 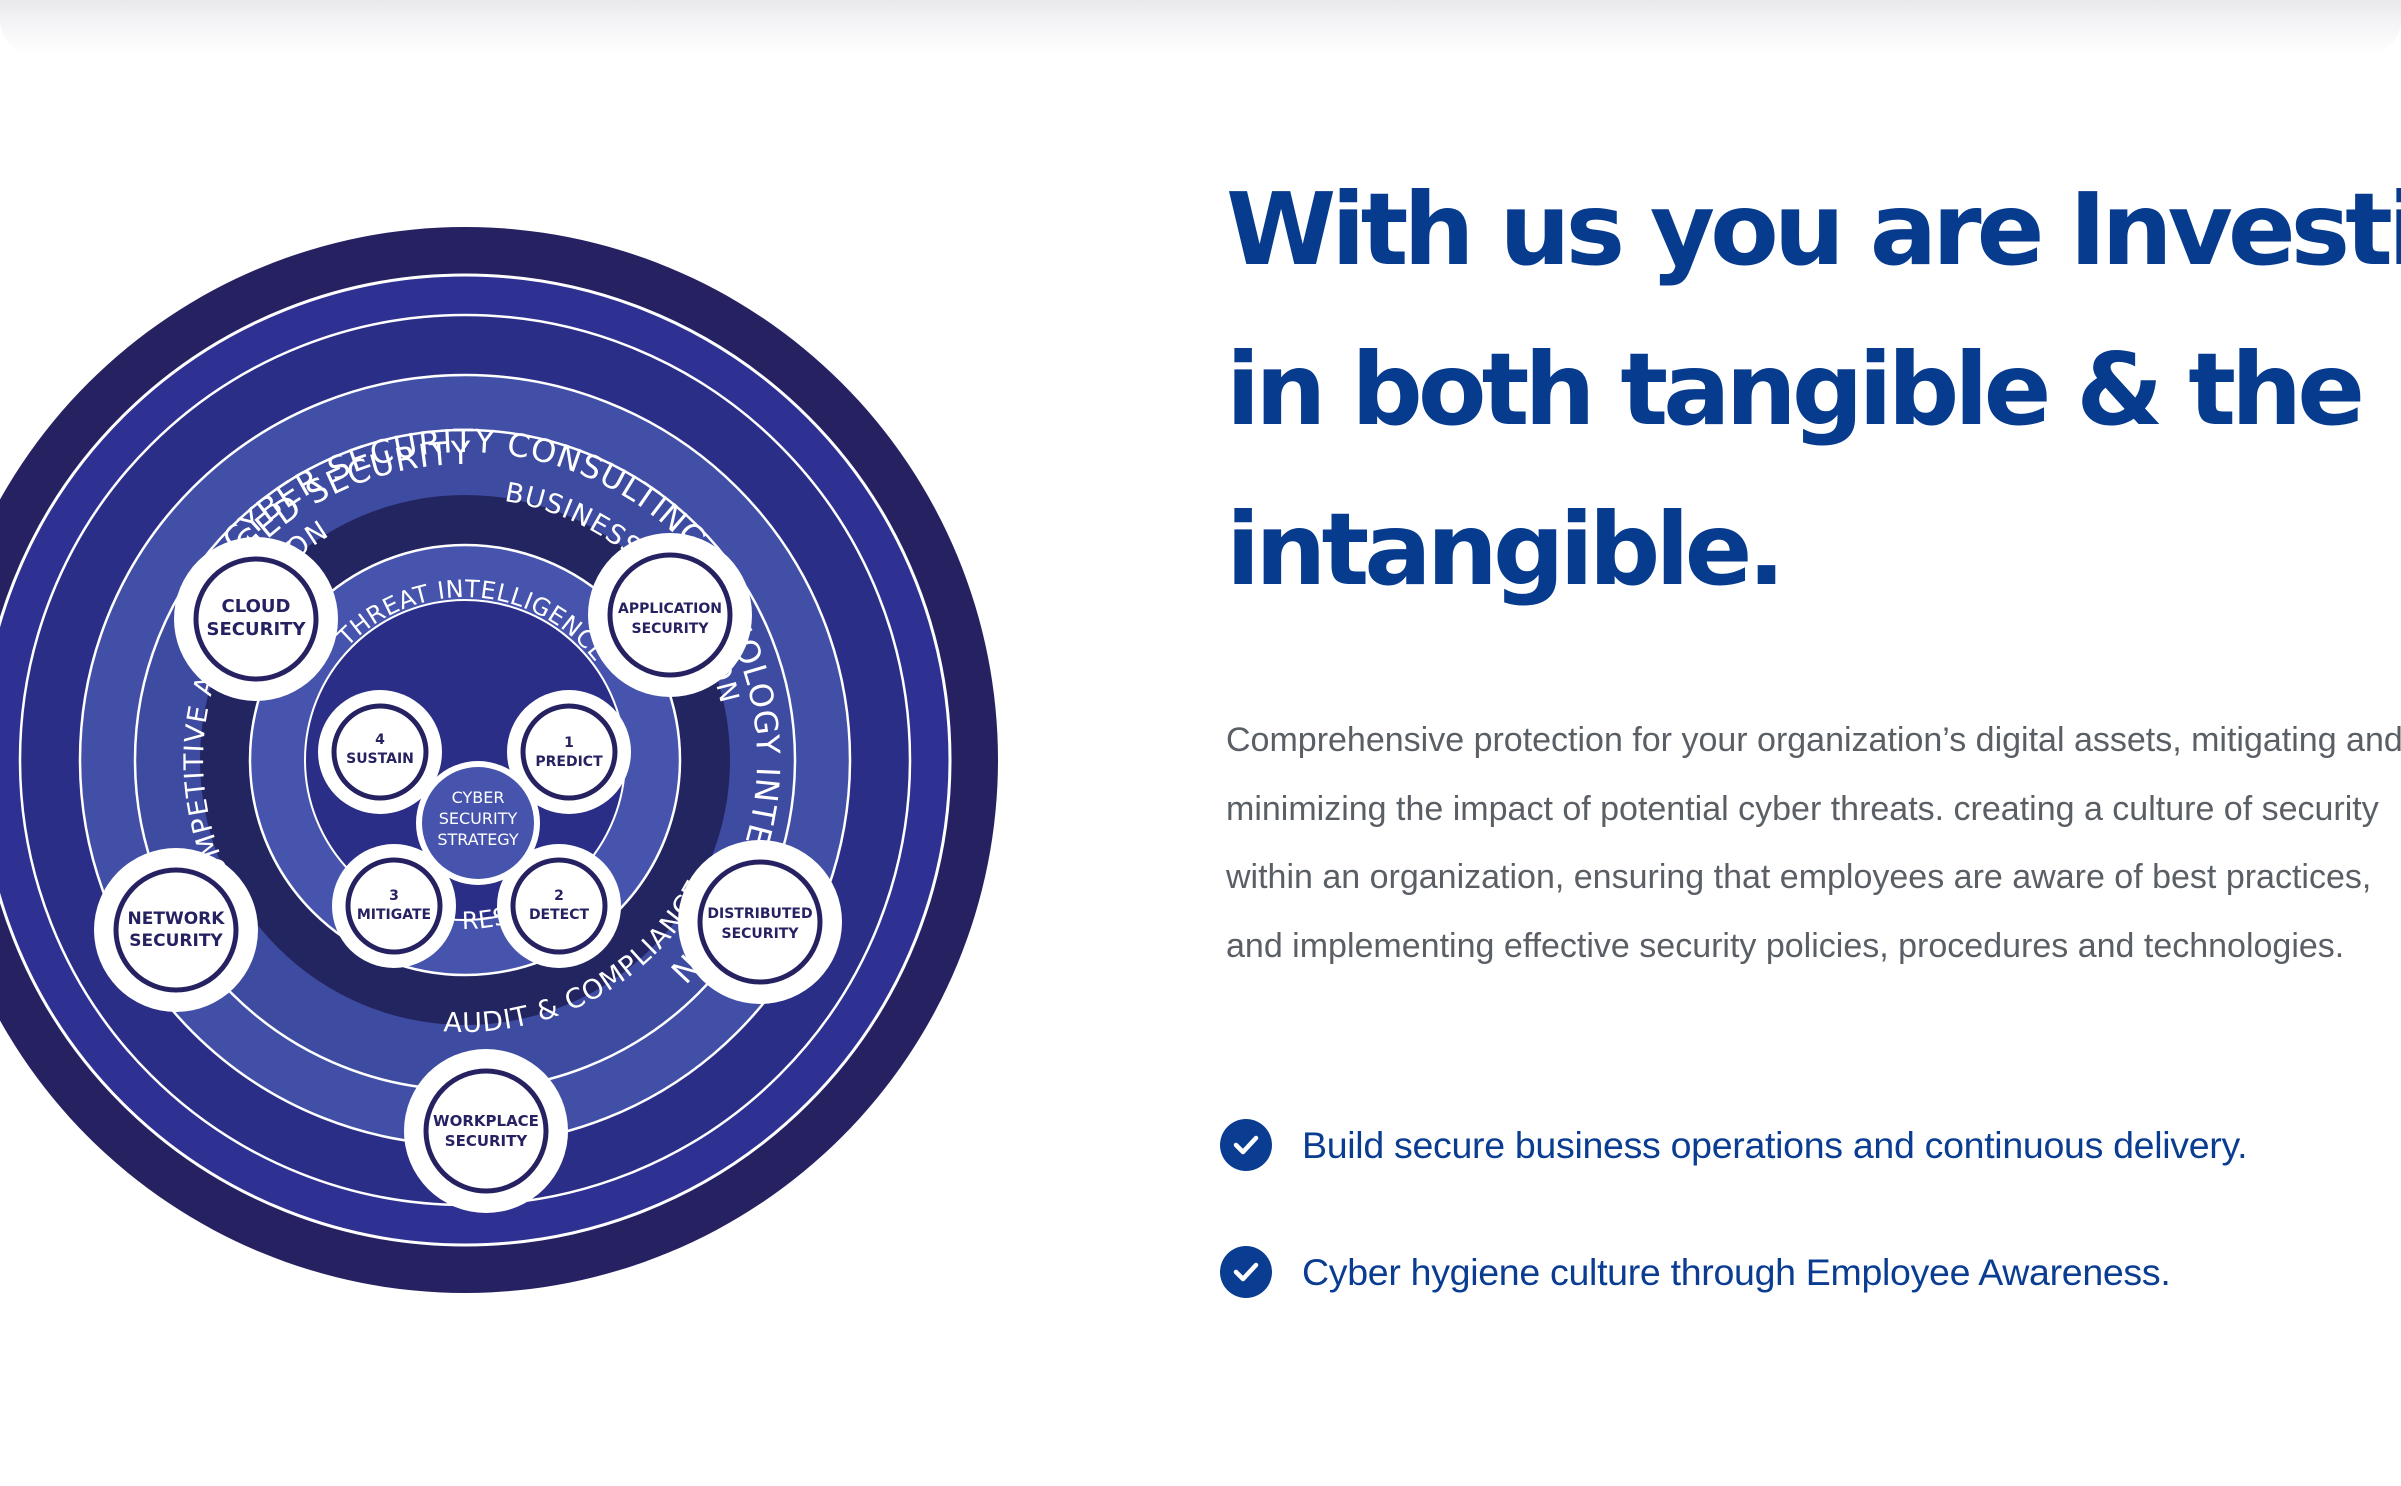 What do you see at coordinates (559, 915) in the screenshot?
I see `svg-text: DETECT` at bounding box center [559, 915].